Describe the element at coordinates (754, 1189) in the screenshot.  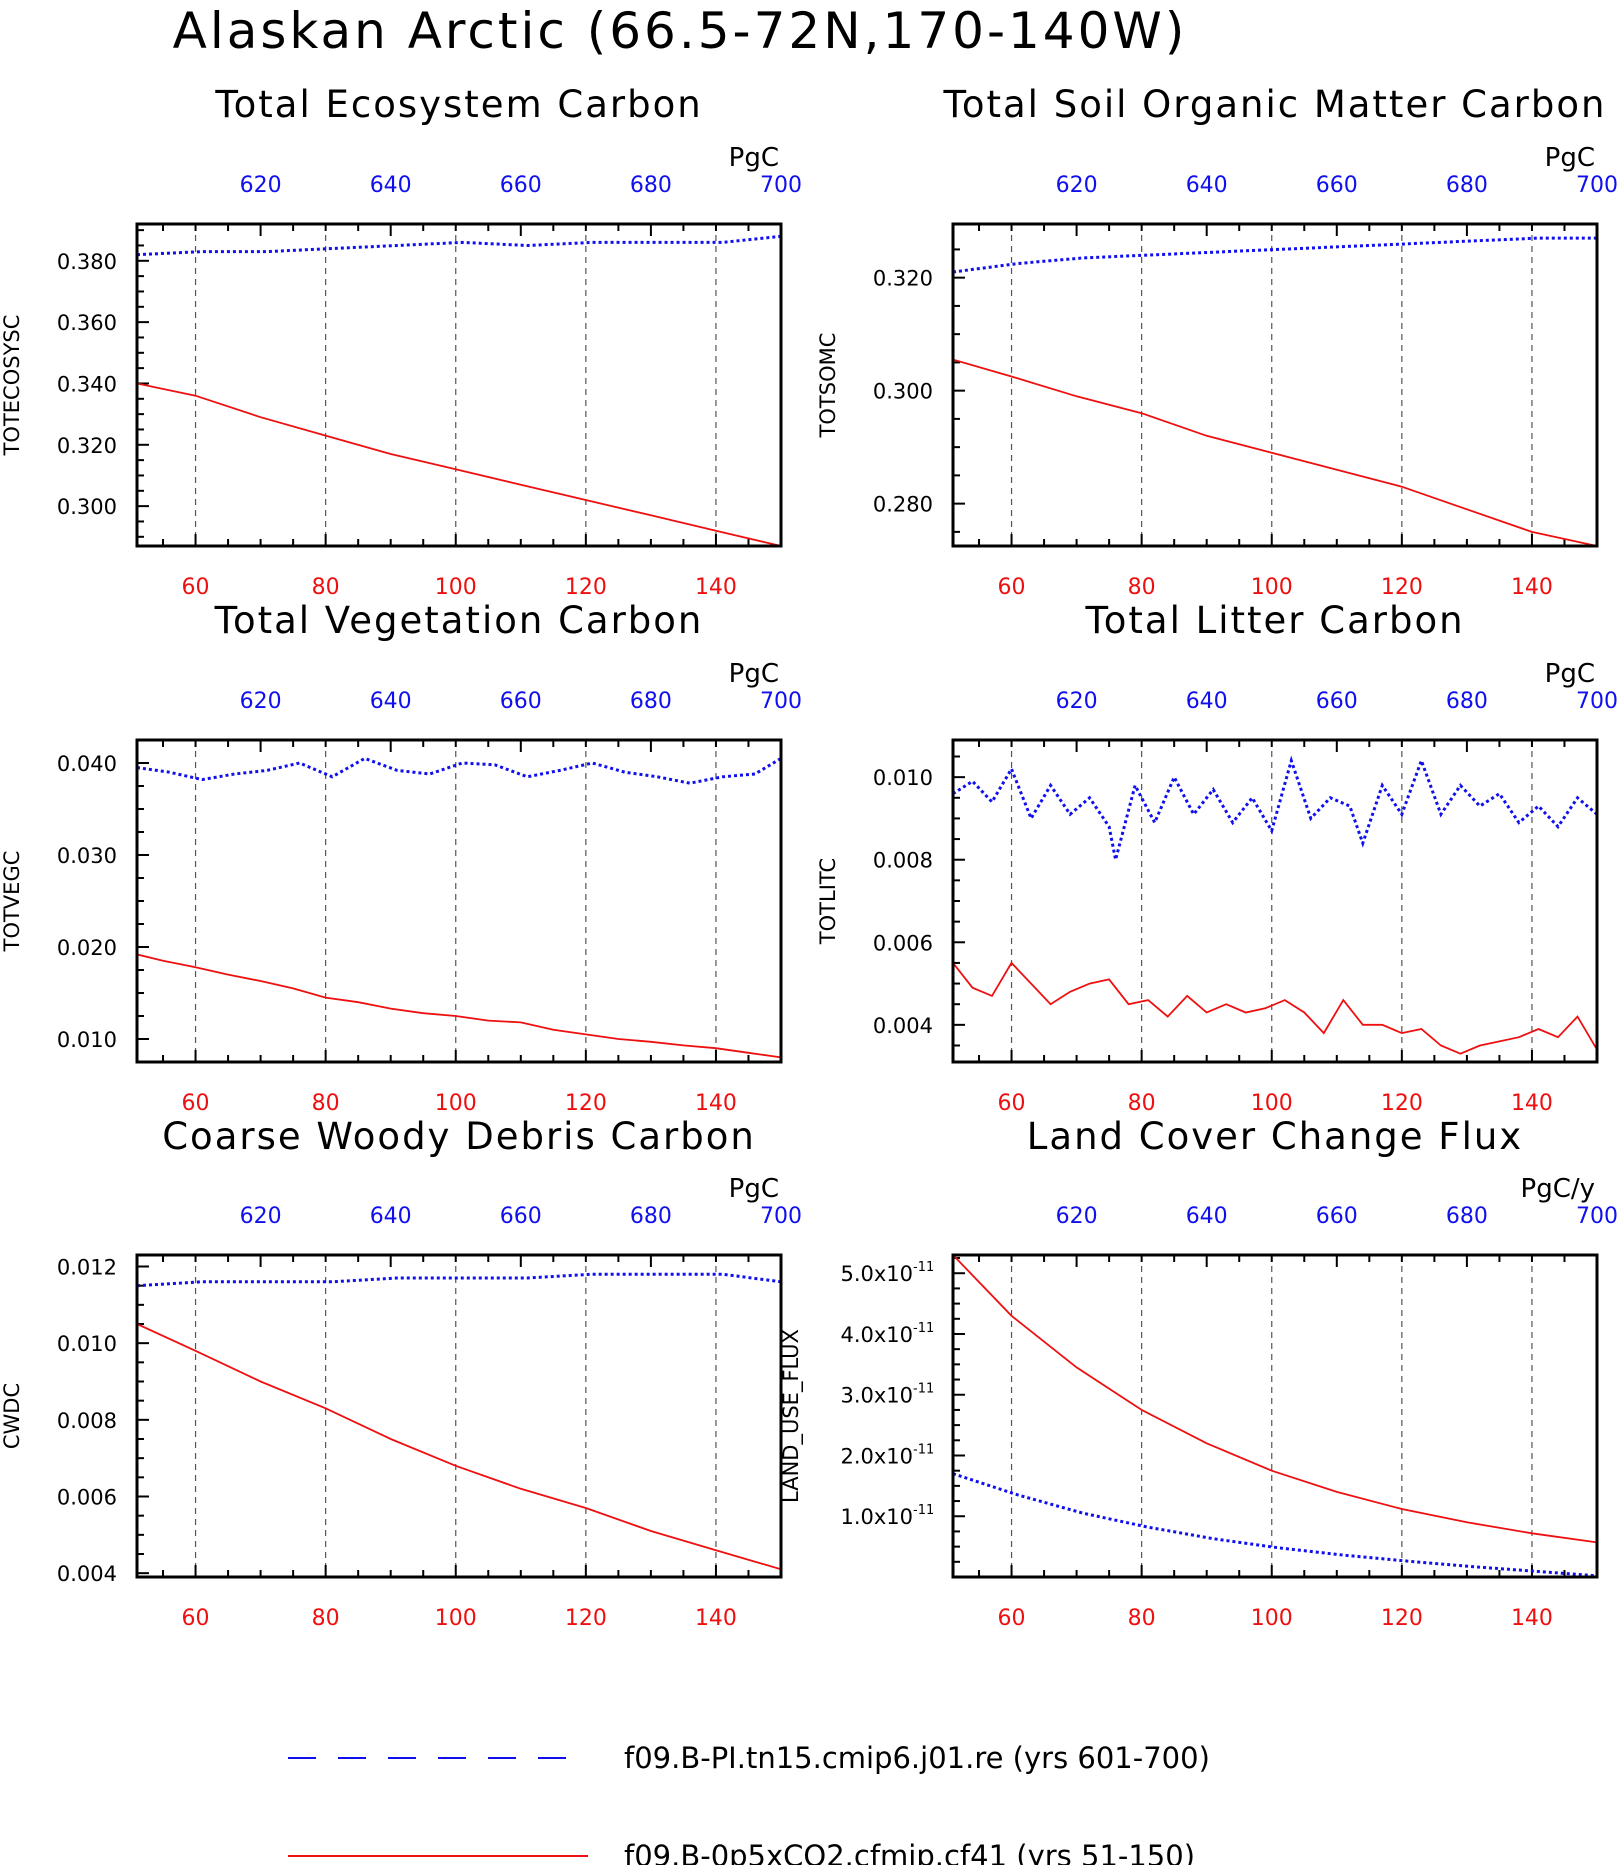
I see `panel-5-units-label: PgC` at that location.